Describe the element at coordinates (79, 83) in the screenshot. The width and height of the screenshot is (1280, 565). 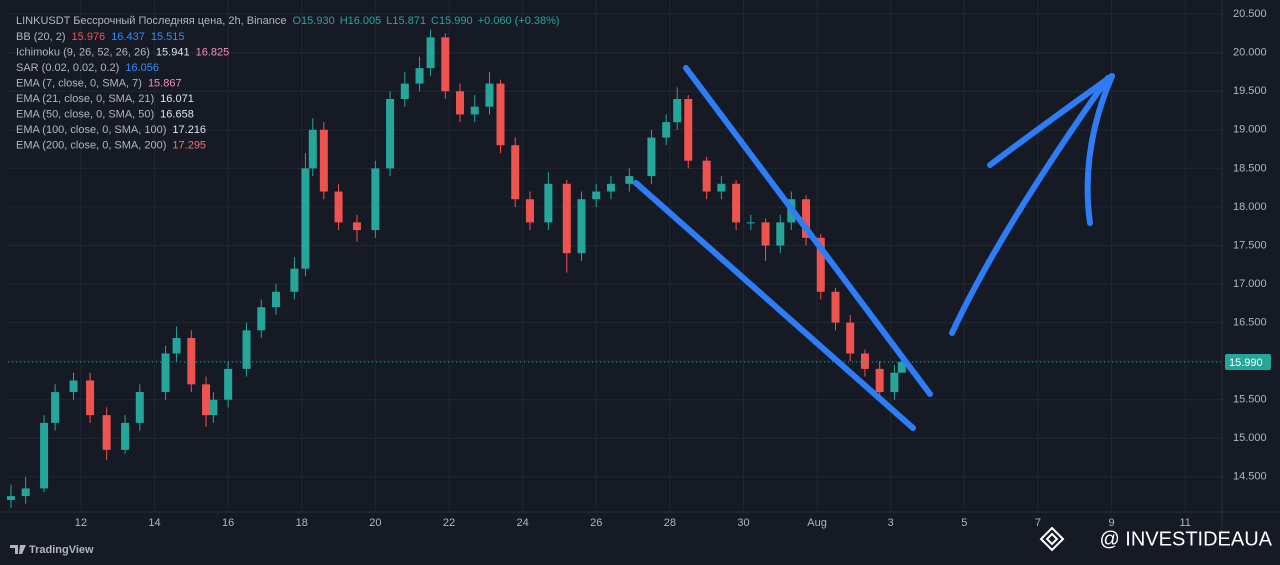
I see `indicator-label: EMA (7, close, 0, SMA, 7)` at that location.